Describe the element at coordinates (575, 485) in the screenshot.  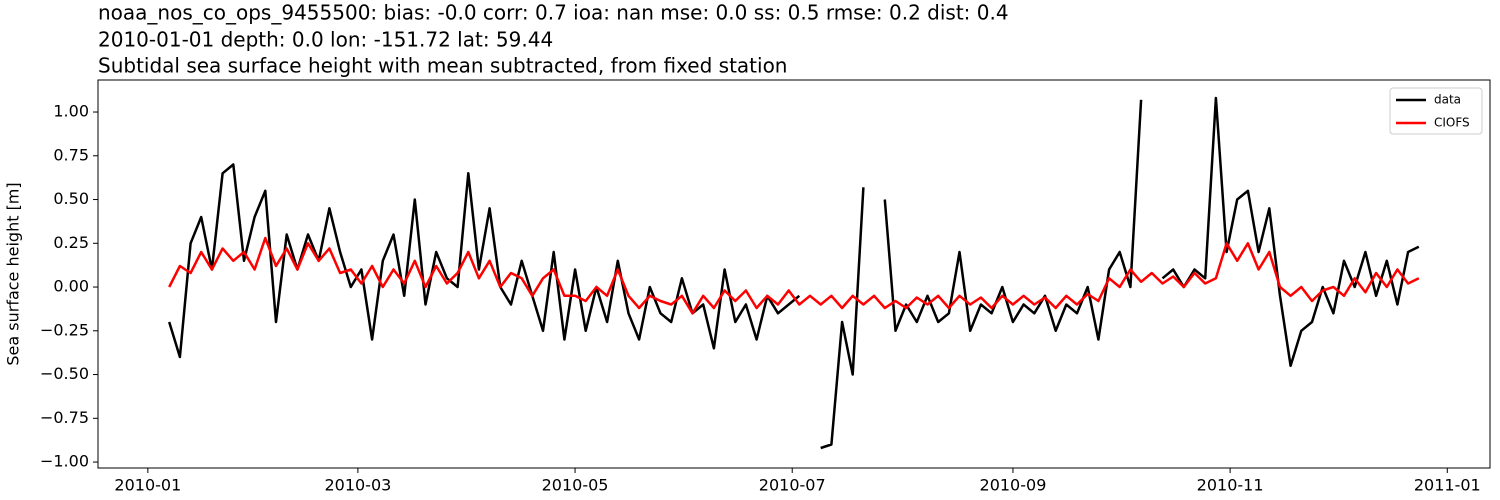
I see `x-tick-label: 2010-05` at that location.